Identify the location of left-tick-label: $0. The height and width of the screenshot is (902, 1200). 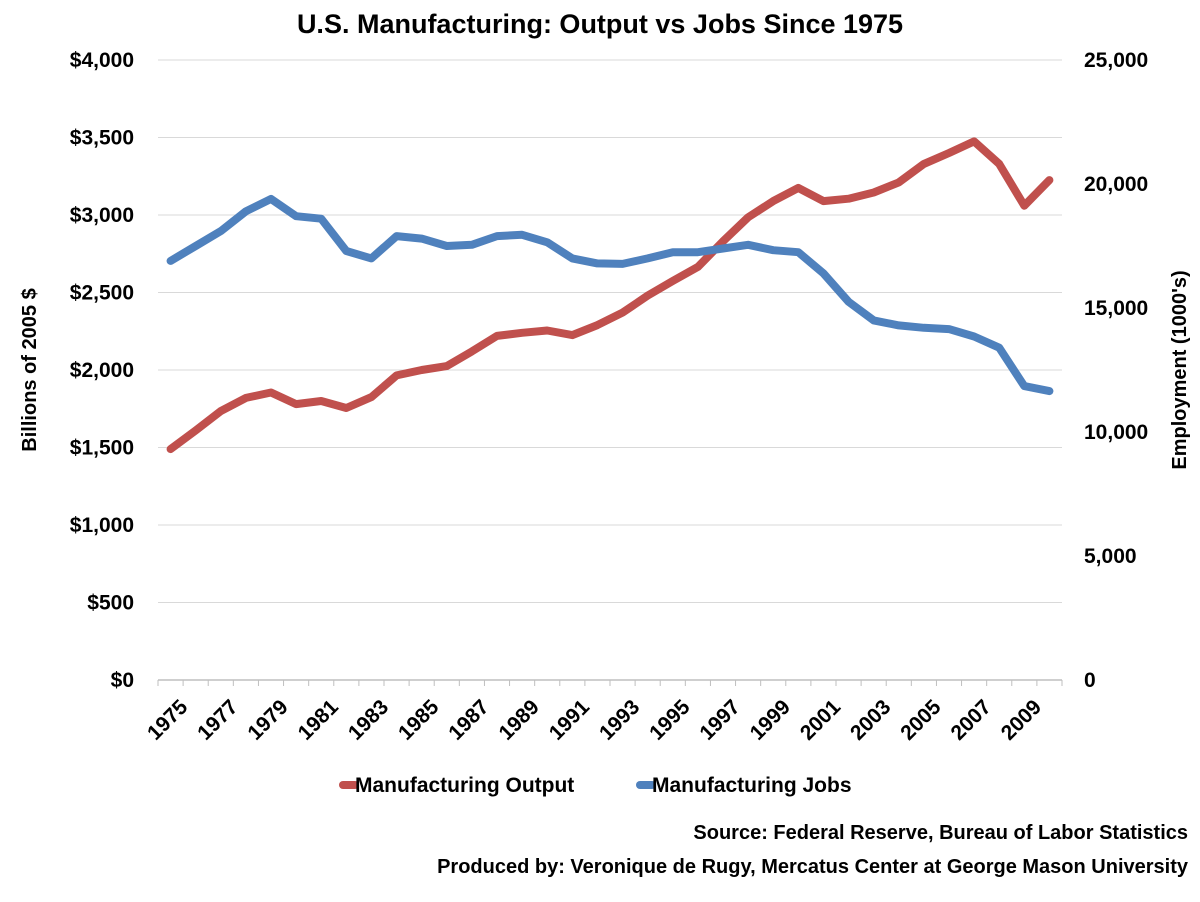
(122, 680).